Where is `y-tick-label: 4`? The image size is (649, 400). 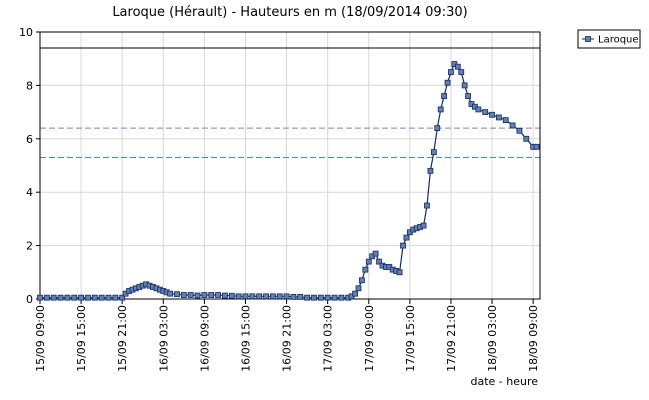
y-tick-label: 4 is located at coordinates (29, 192).